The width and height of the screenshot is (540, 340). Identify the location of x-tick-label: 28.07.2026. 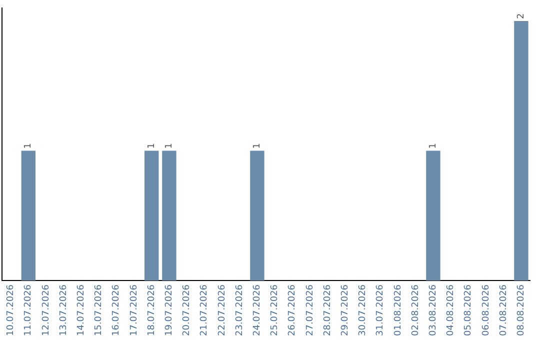
(327, 310).